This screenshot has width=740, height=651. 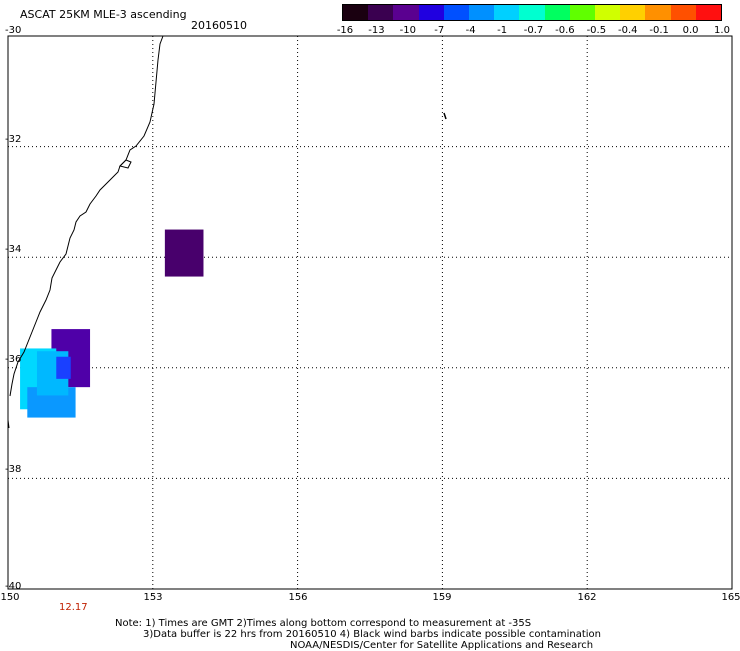 I want to click on colorbar-label: 1.0, so click(x=722, y=30).